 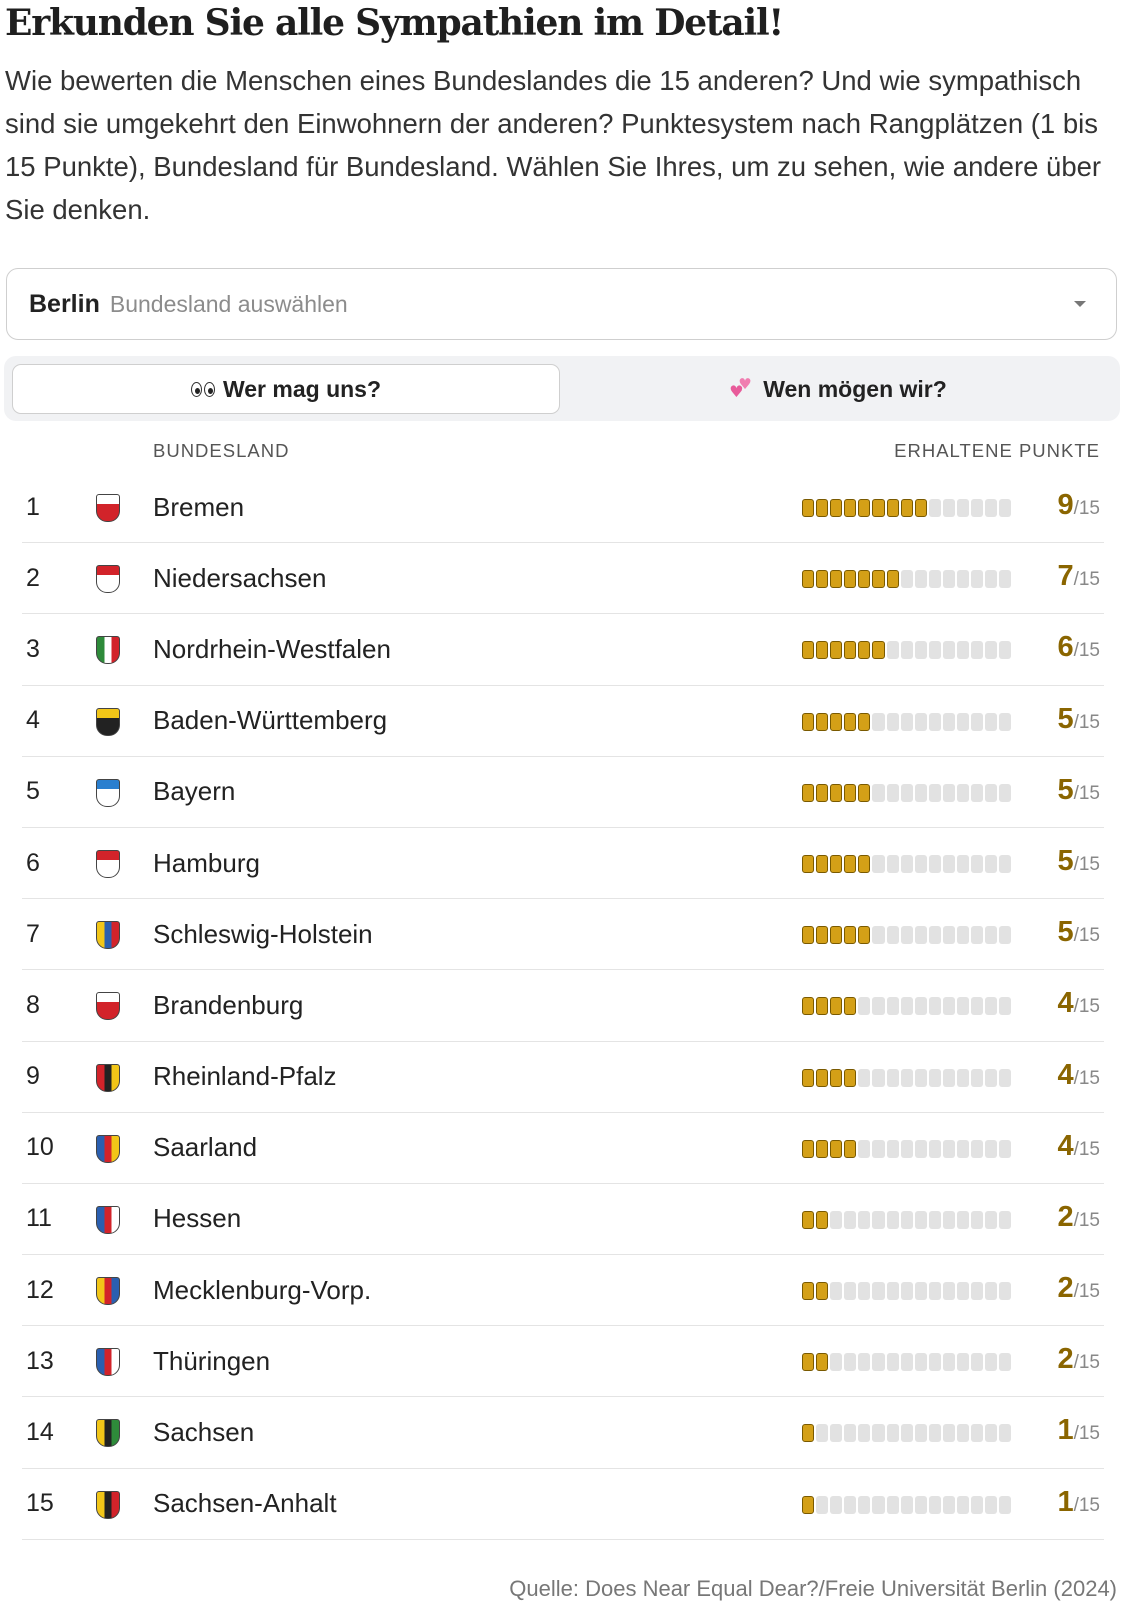 I want to click on state-name: Bremen, so click(x=199, y=506).